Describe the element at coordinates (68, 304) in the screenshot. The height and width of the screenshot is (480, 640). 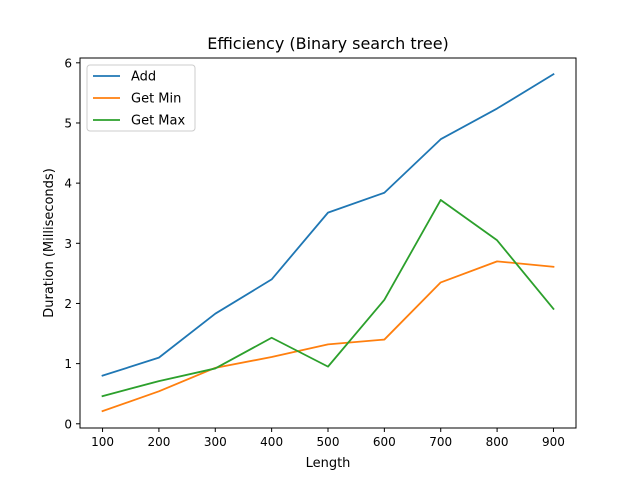
I see `y-tick-label: 2` at that location.